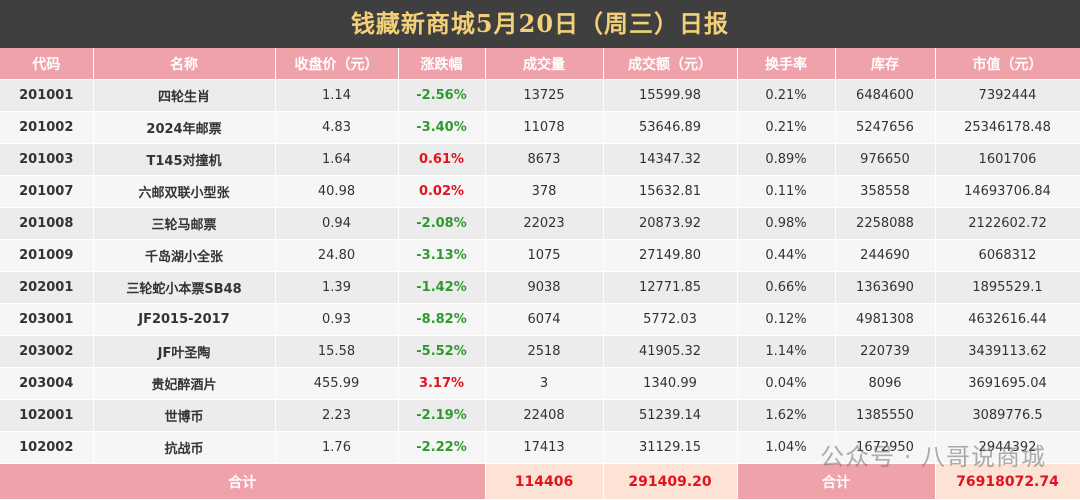 This screenshot has height=500, width=1080. I want to click on cell: 1.14, so click(337, 95).